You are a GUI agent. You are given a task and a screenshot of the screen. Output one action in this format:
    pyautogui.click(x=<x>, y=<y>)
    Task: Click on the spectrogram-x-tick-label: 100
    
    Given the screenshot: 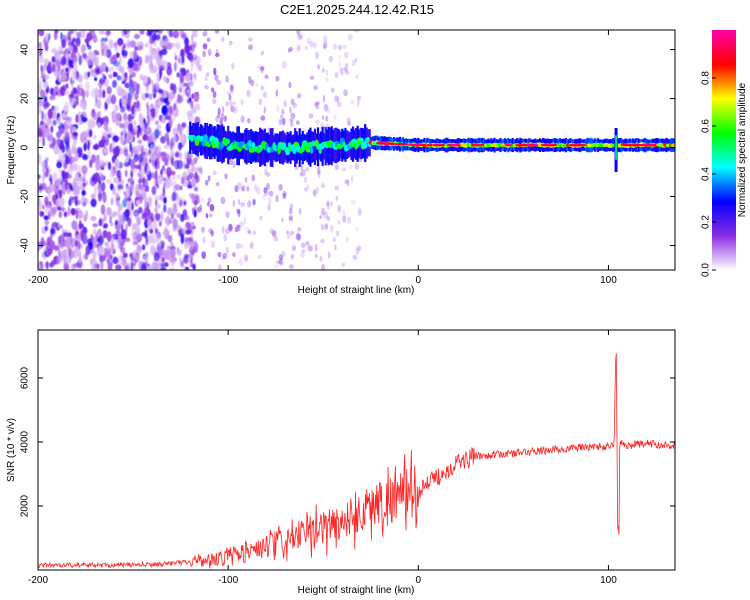 What is the action you would take?
    pyautogui.click(x=608, y=280)
    